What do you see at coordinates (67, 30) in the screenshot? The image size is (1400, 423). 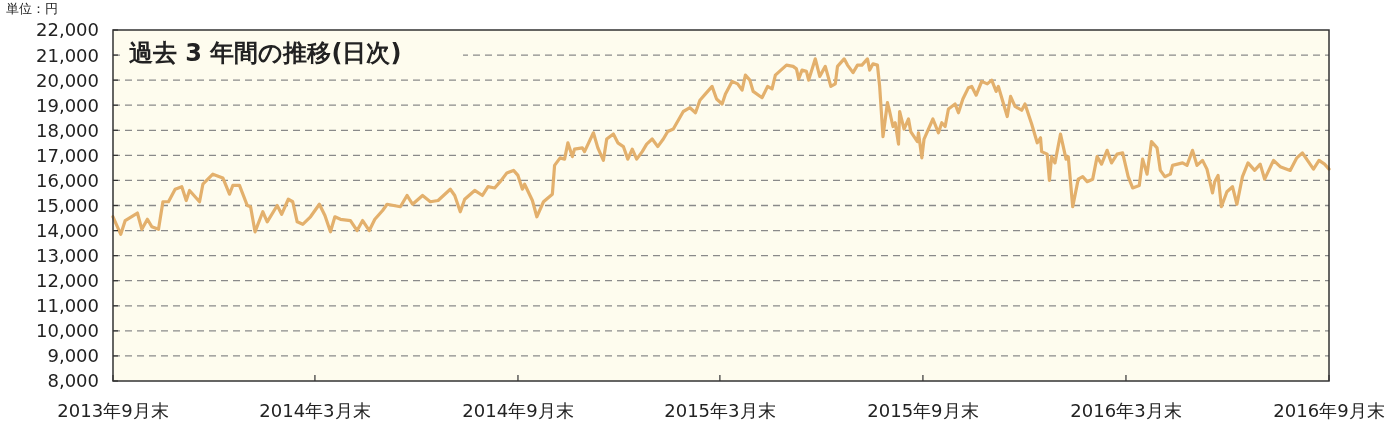 I see `y-tick-label: 22,000` at bounding box center [67, 30].